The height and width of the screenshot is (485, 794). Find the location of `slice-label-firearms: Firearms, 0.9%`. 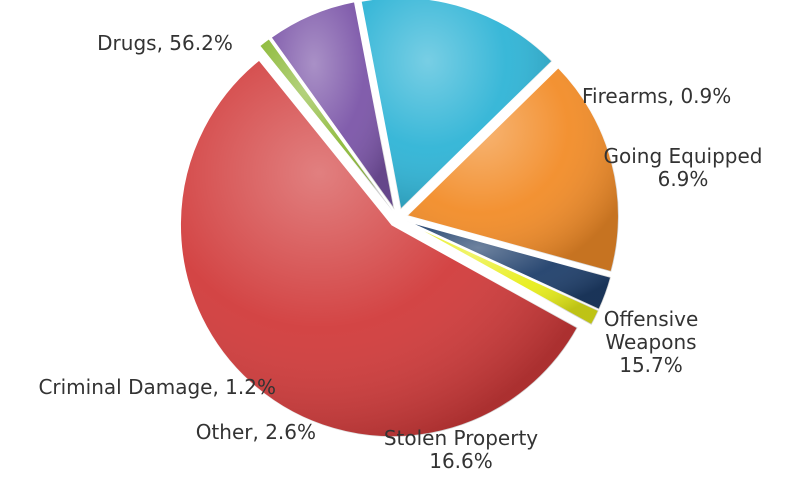

slice-label-firearms: Firearms, 0.9% is located at coordinates (656, 96).